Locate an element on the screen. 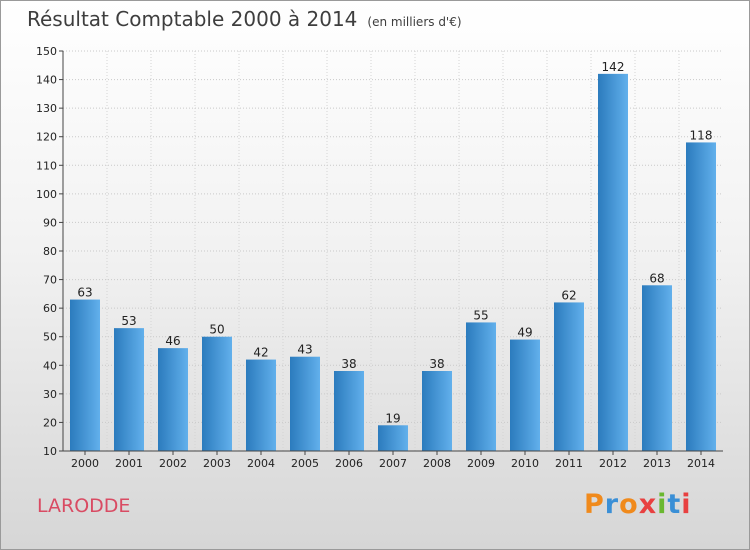  x-tick-label: 2012 is located at coordinates (613, 463).